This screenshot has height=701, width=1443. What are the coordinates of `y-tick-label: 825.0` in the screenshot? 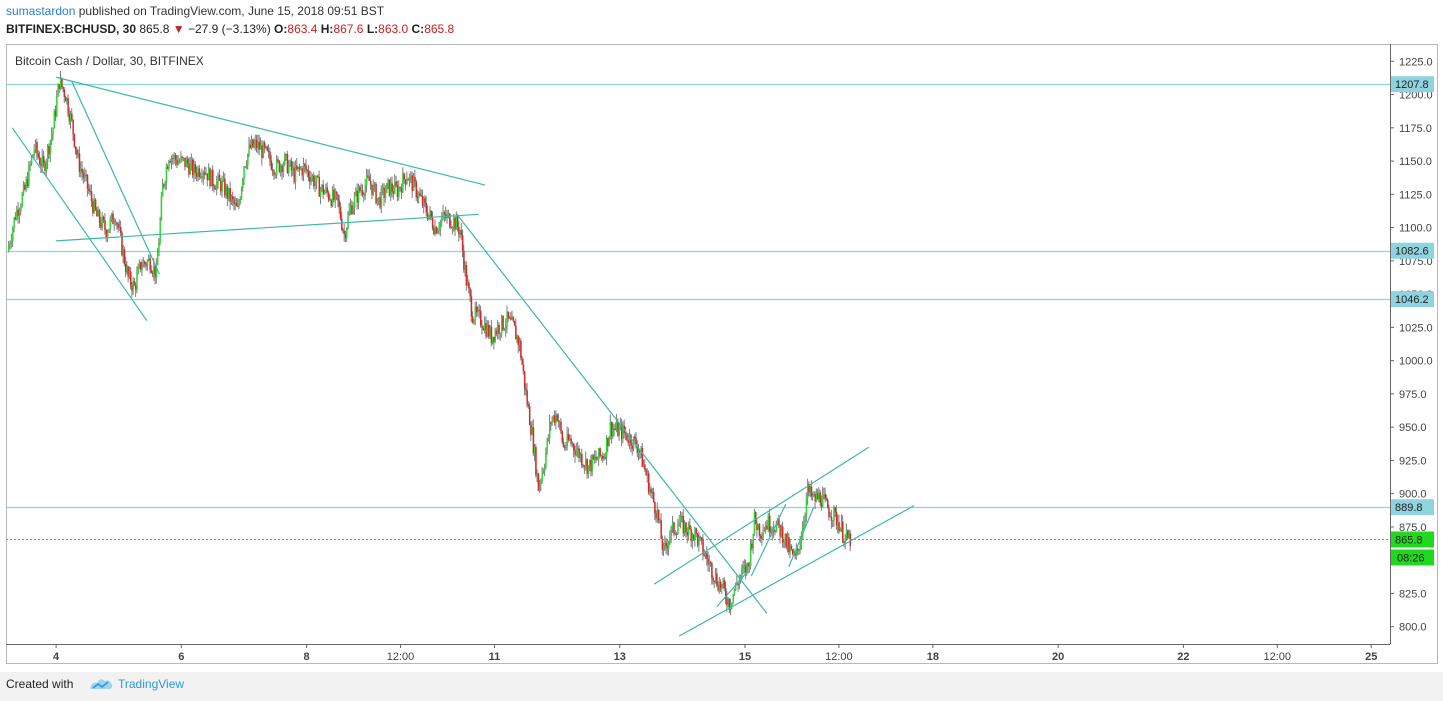 It's located at (1413, 594).